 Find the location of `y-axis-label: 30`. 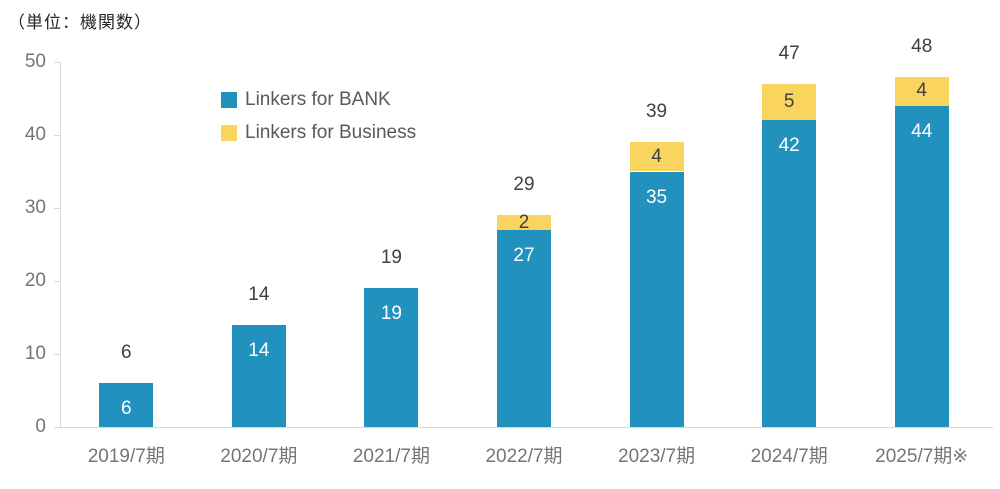

y-axis-label: 30 is located at coordinates (35, 207).